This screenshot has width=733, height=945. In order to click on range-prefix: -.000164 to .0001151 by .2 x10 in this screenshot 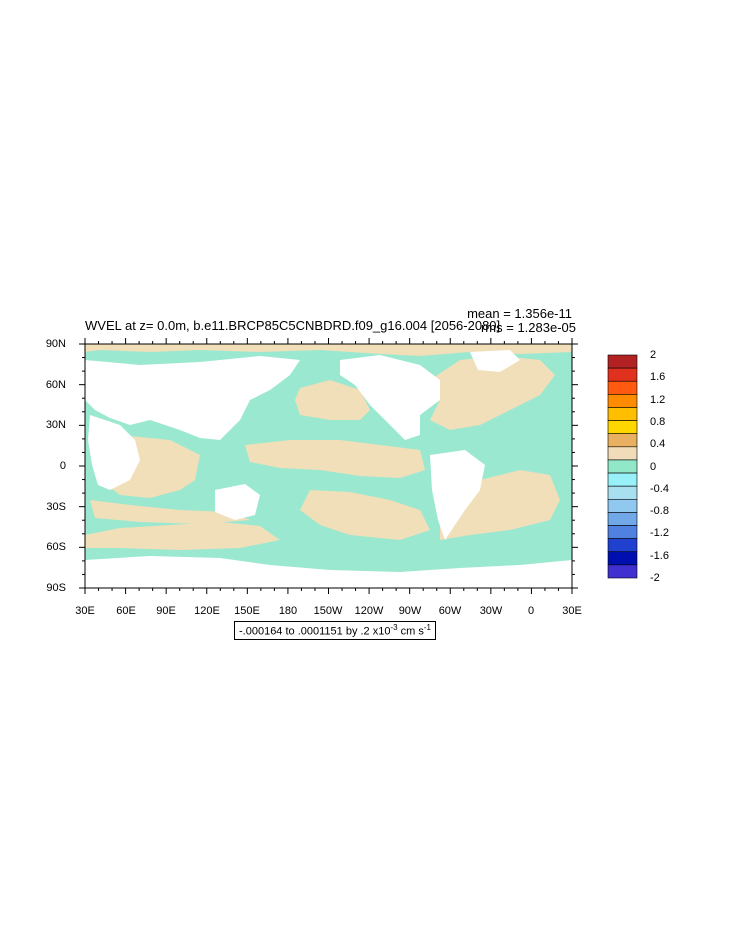, I will do `click(315, 631)`.